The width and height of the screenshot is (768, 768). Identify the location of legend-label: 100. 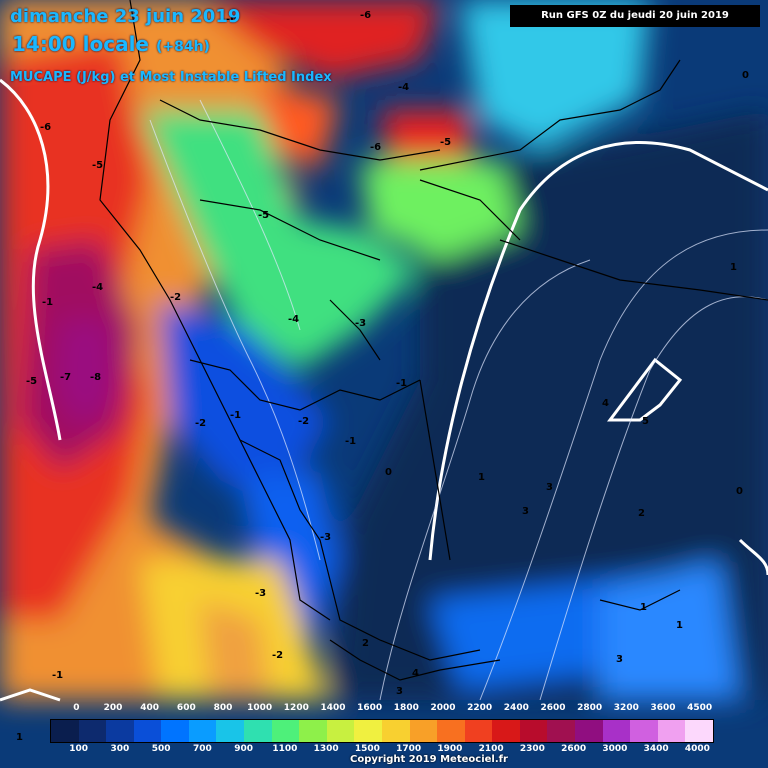
(79, 749).